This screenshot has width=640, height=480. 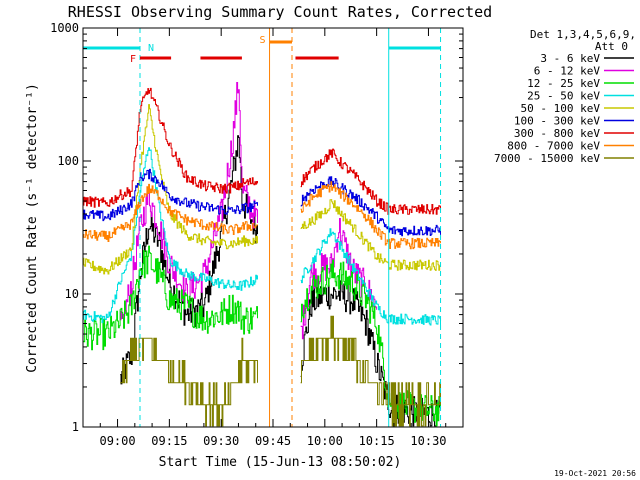 I want to click on generation-timestamp: 19-Oct-2021 20:56, so click(x=595, y=473).